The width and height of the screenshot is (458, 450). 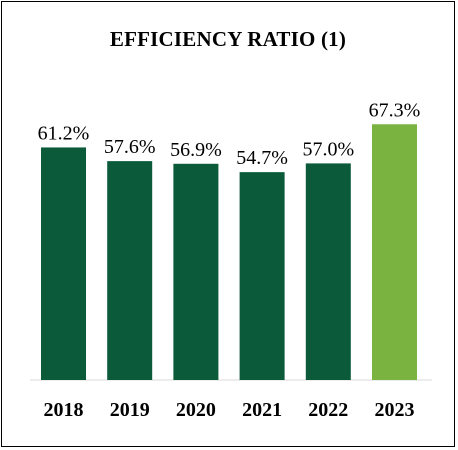 I want to click on category-label-2019: 2019, so click(x=130, y=410).